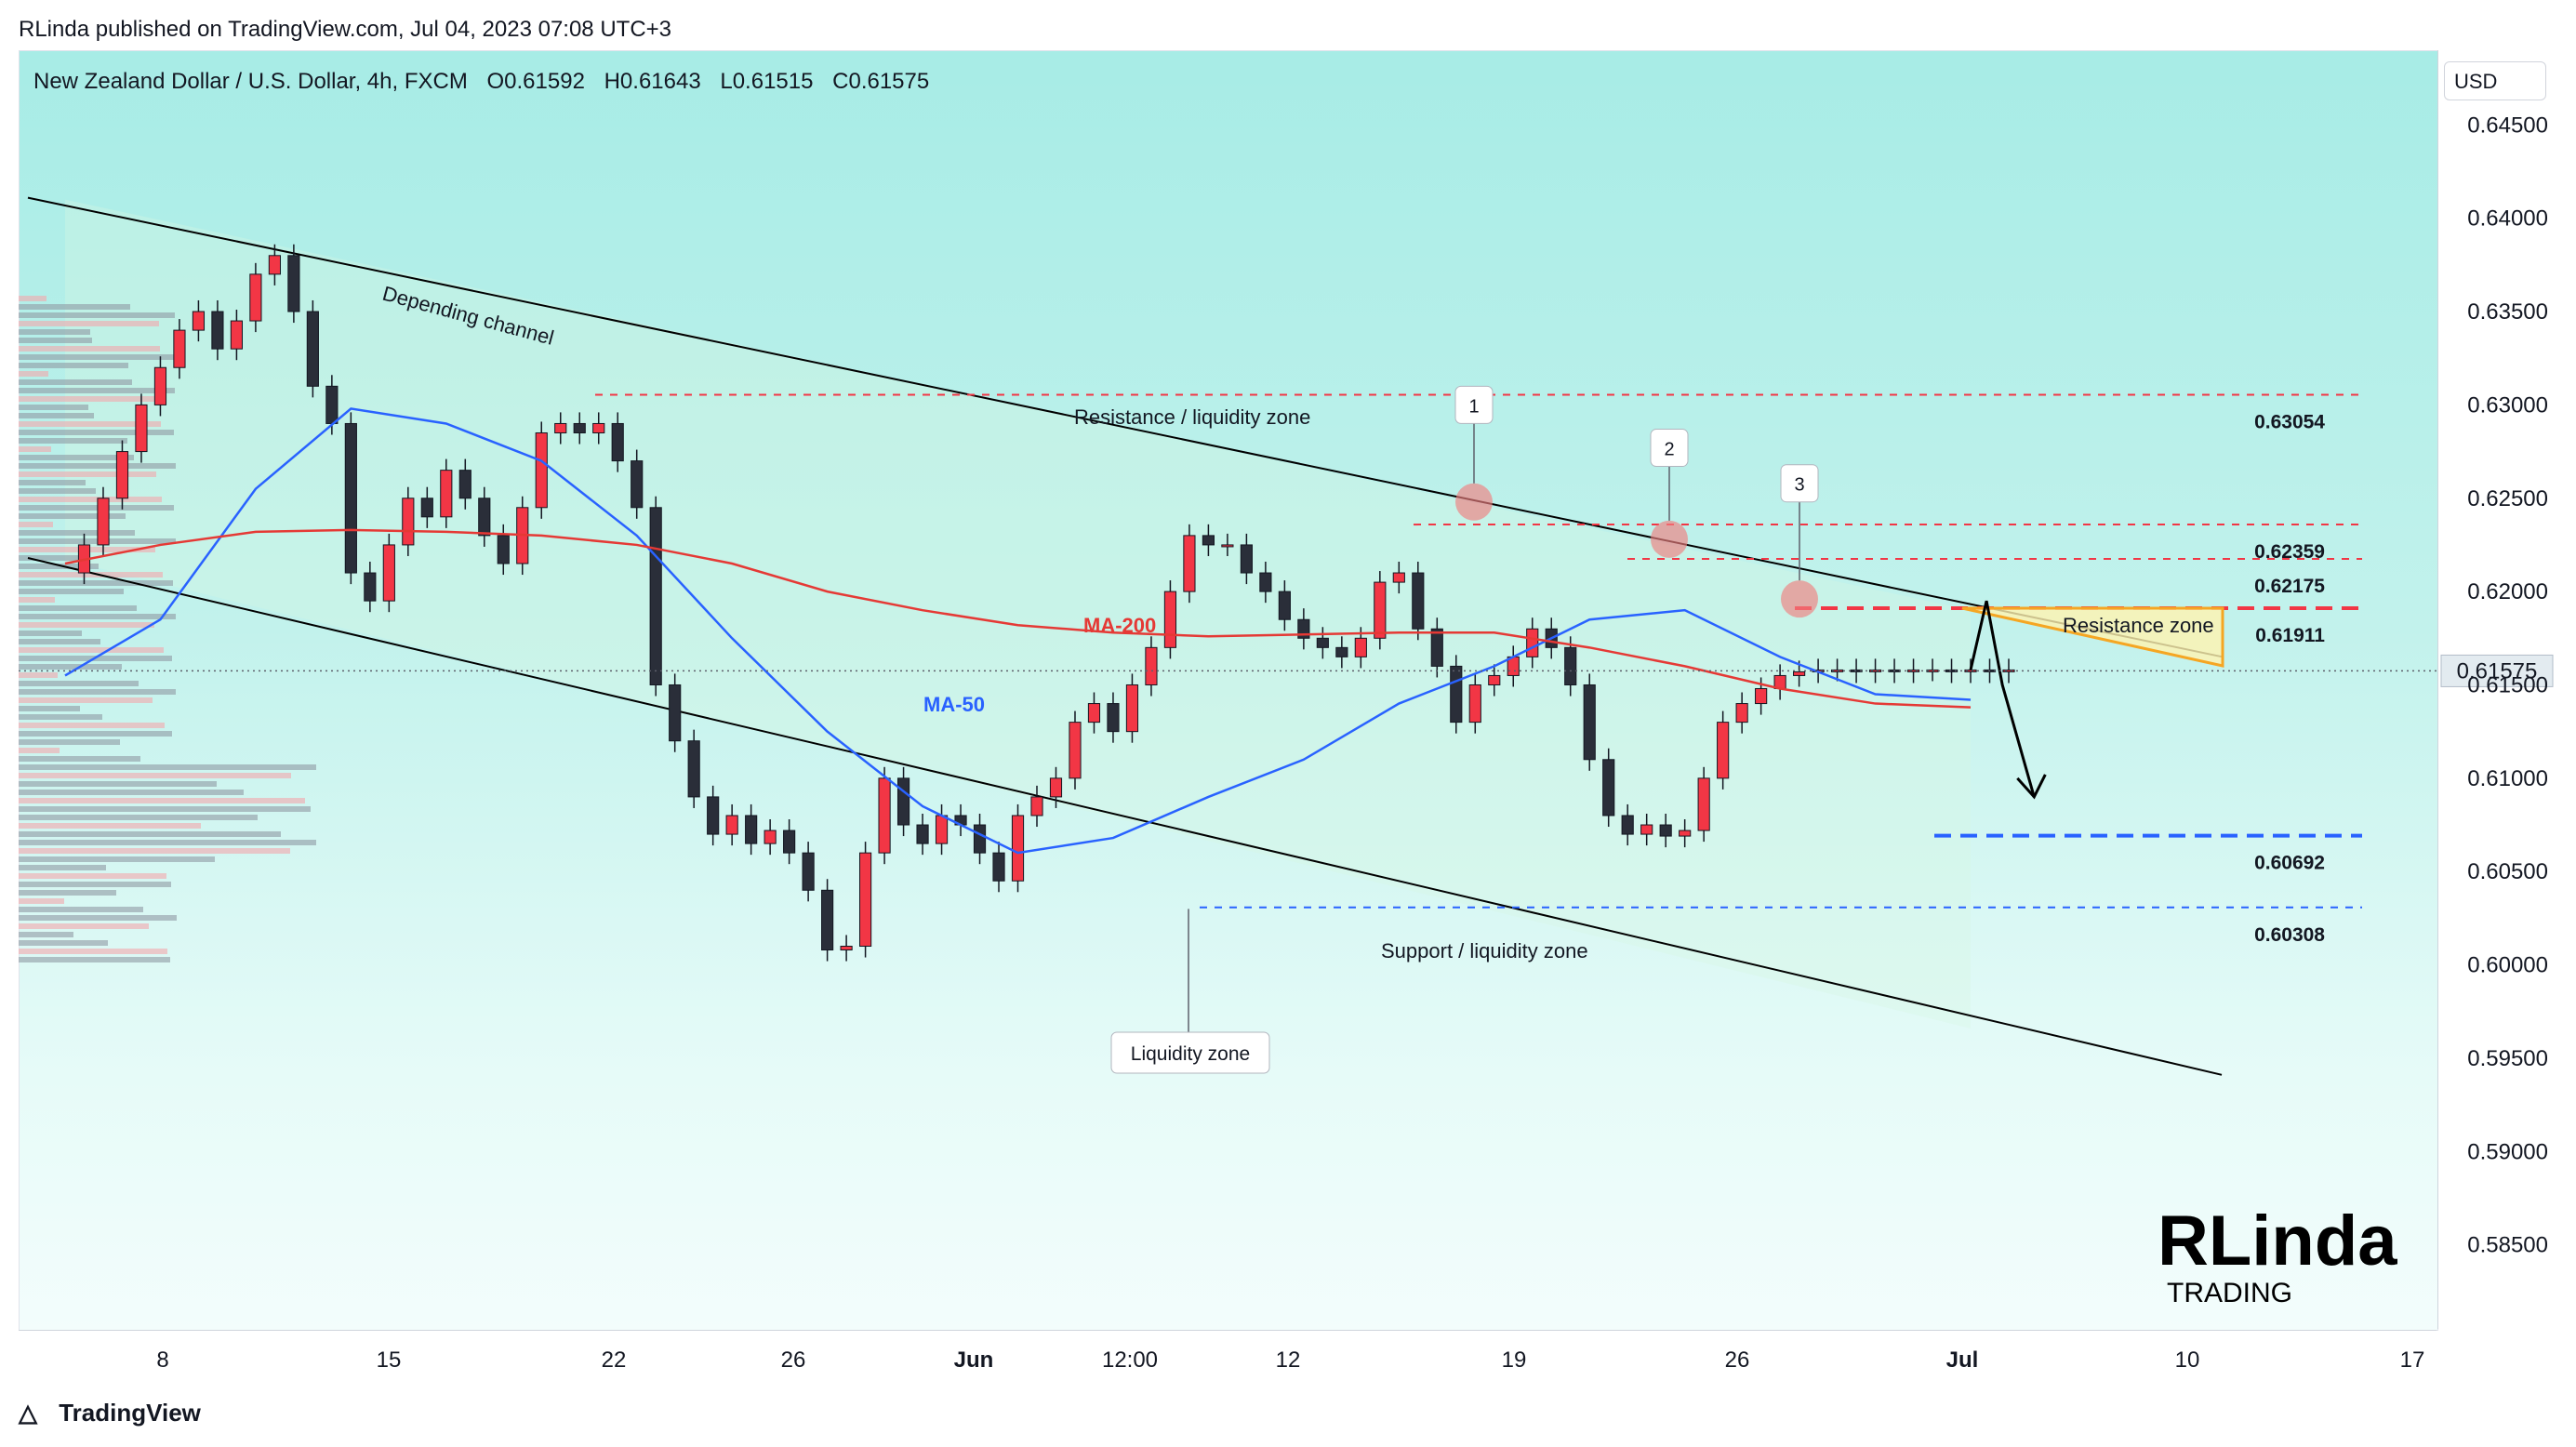 The image size is (2576, 1447). Describe the element at coordinates (1192, 417) in the screenshot. I see `resistance-liquidity-label: Resistance / liquidity zone` at that location.